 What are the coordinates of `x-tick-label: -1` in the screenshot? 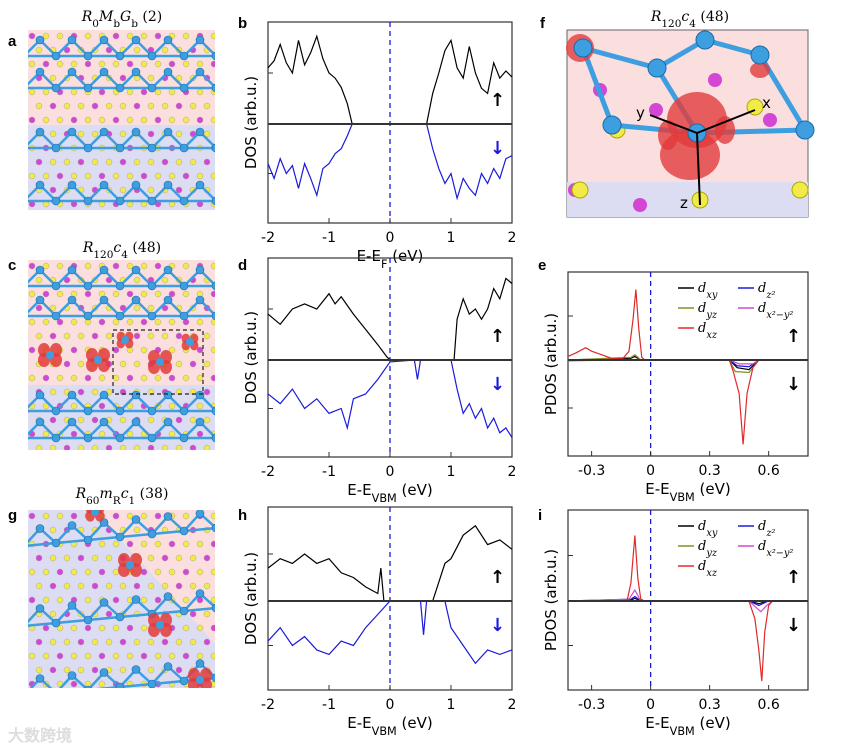 It's located at (329, 472).